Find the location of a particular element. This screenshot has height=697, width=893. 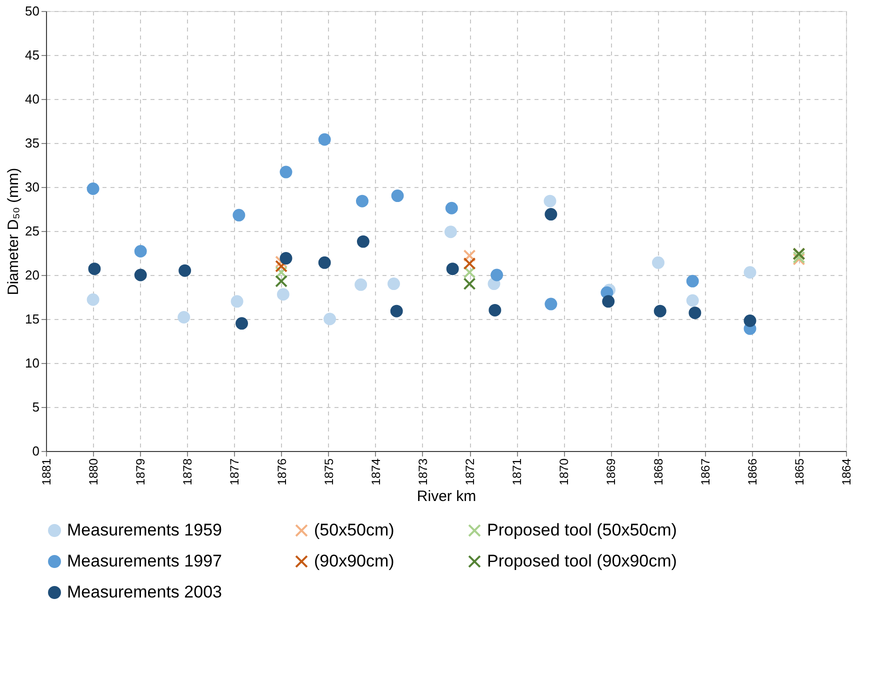

legend-label: Measurements 2003 is located at coordinates (144, 592).